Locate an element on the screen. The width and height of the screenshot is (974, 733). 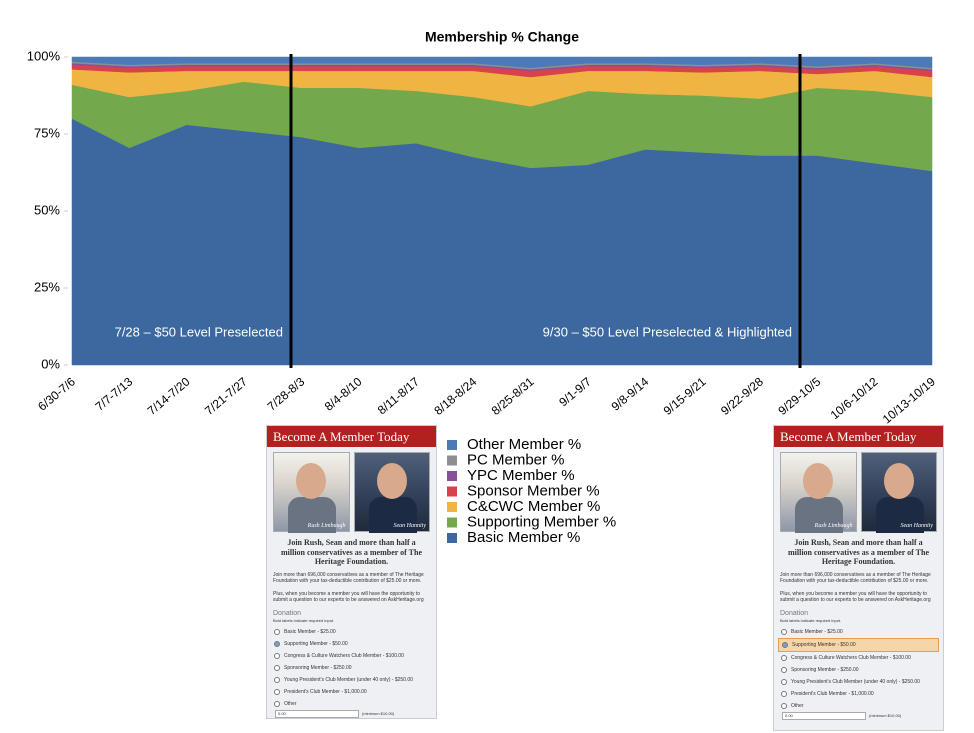
x-tick-label: 6/30-7/6 is located at coordinates (56, 393).